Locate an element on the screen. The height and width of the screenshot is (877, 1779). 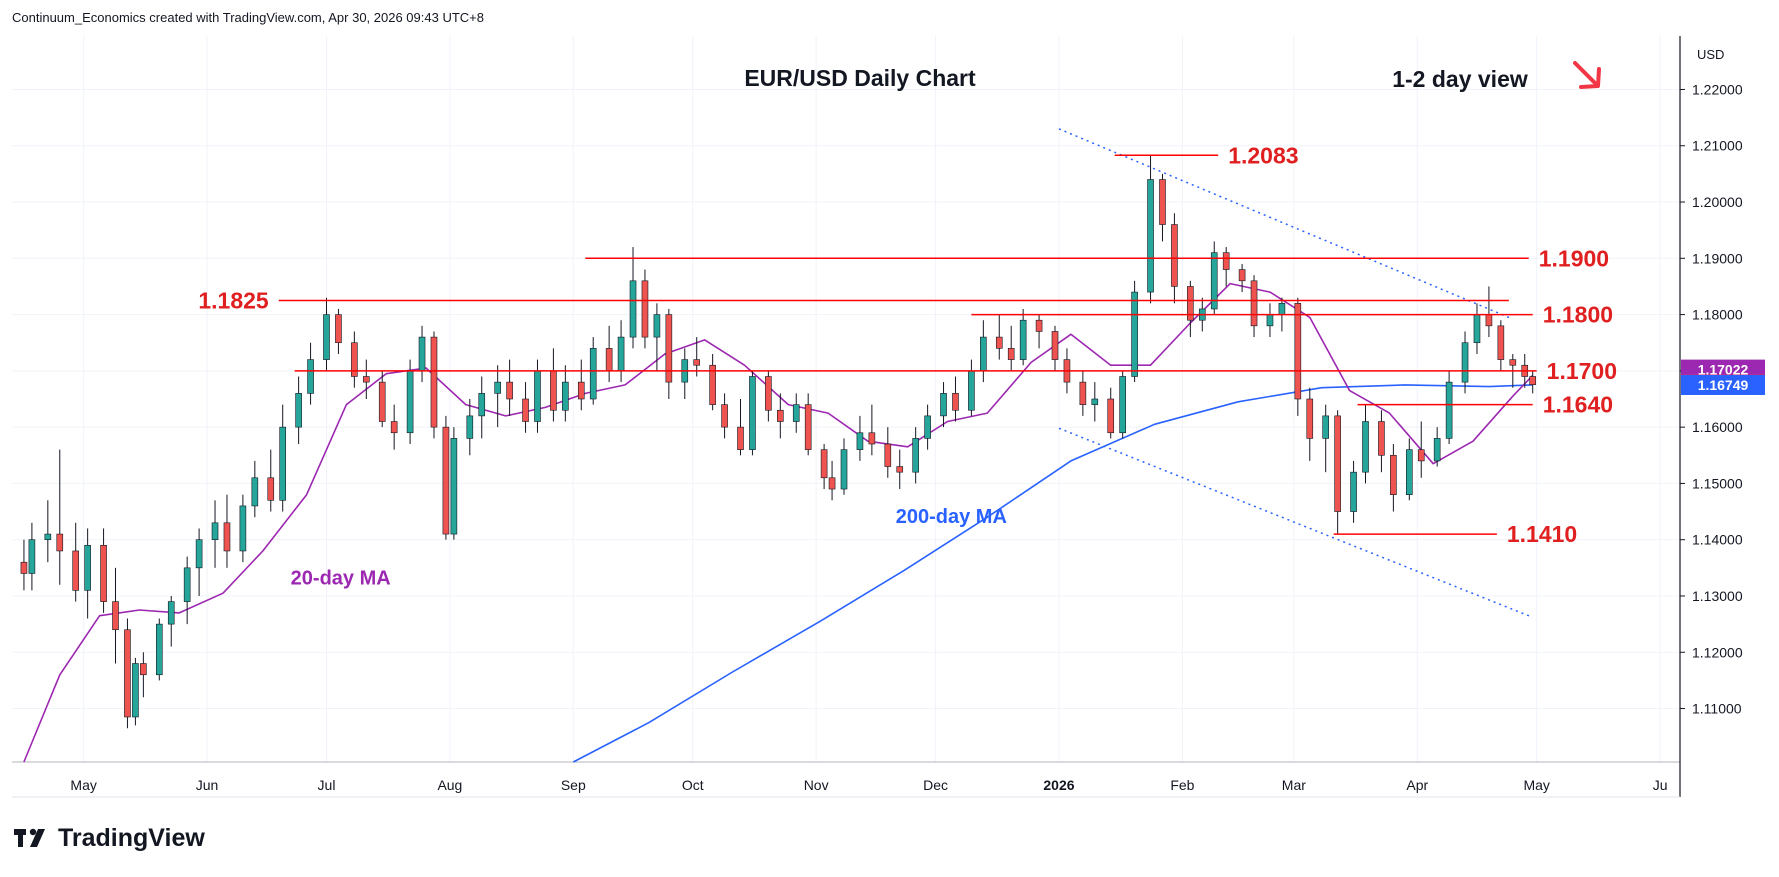
level-label: 1.1825 is located at coordinates (233, 301).